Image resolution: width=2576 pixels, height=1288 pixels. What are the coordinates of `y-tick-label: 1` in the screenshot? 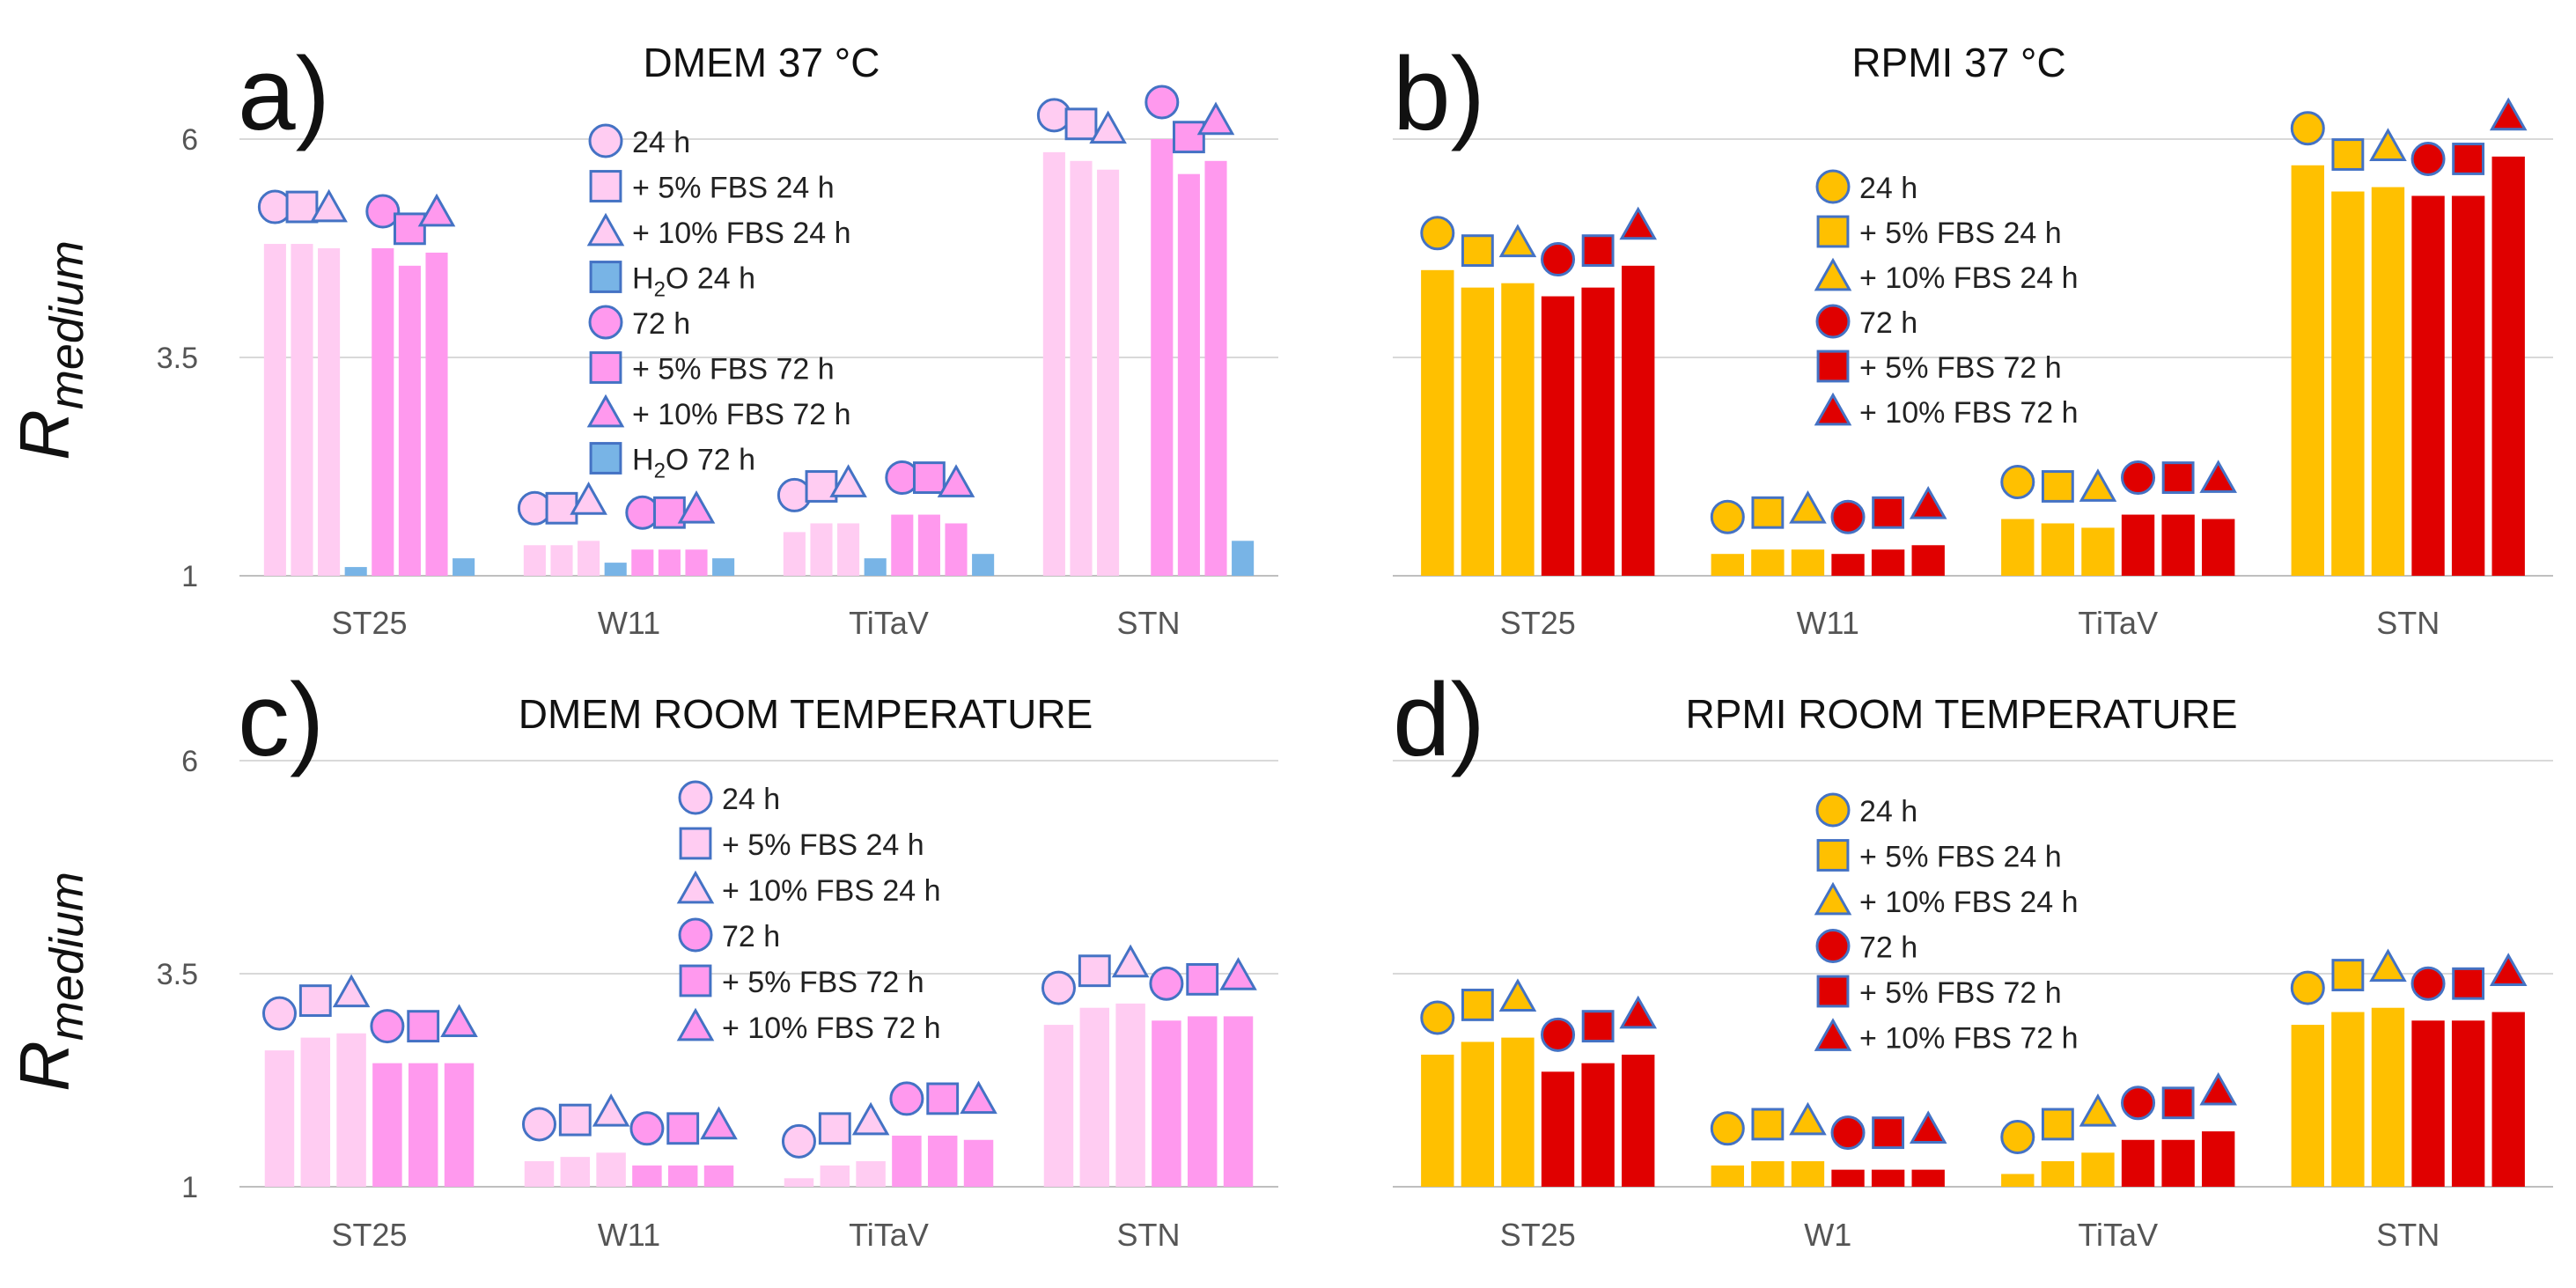 It's located at (189, 1188).